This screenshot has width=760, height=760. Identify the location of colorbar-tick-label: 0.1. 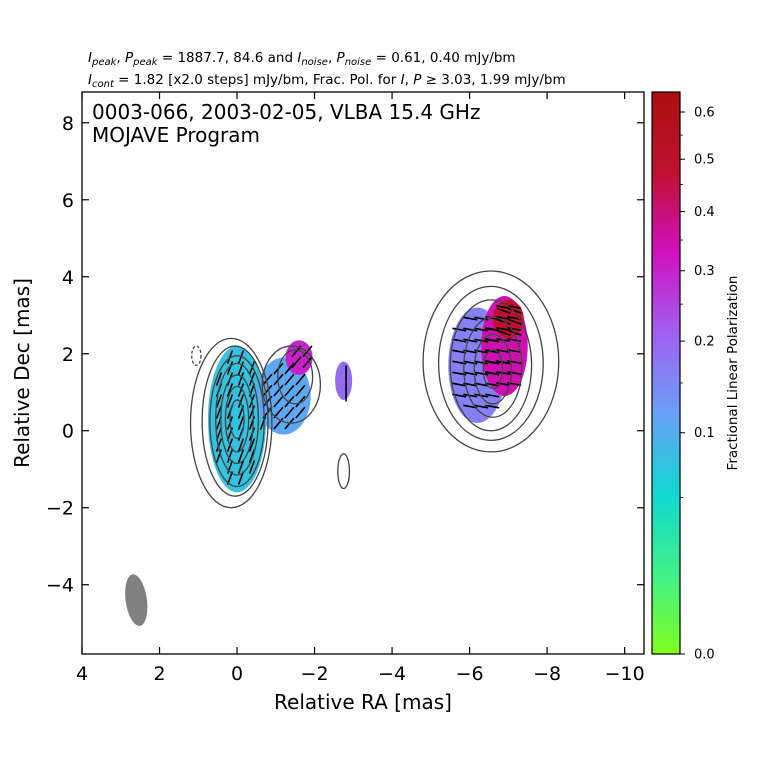
(704, 433).